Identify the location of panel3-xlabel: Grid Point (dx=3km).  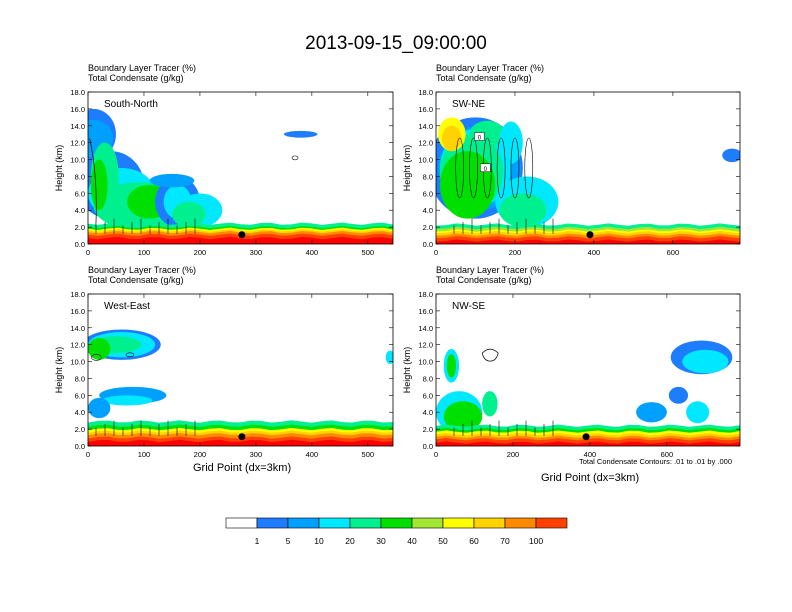
(242, 468).